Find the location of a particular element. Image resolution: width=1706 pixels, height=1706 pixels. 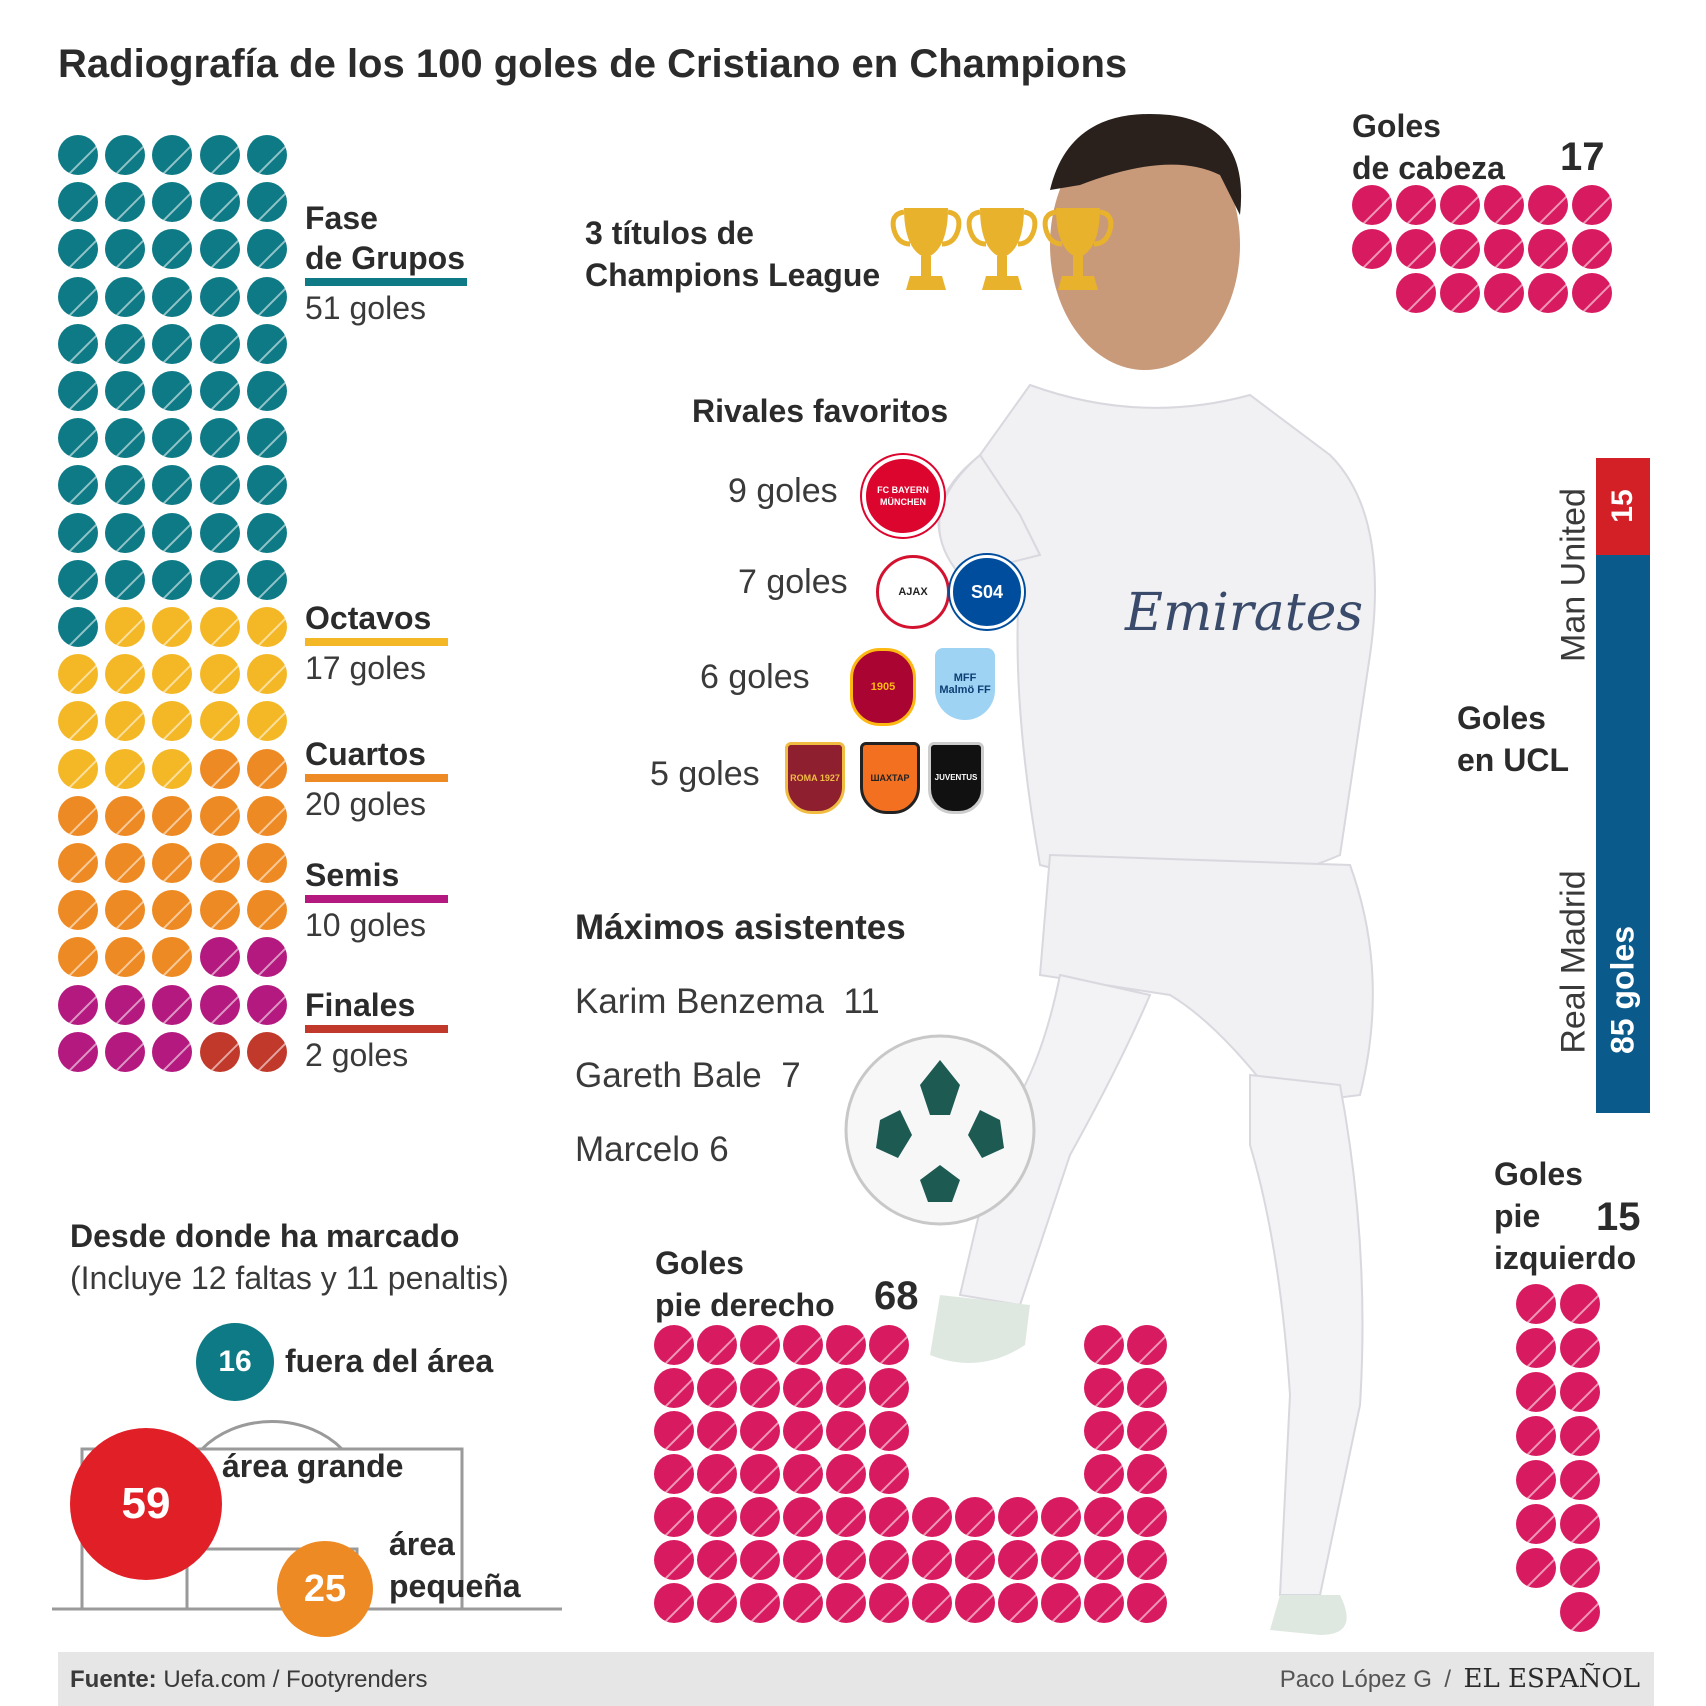

footer-source-text: Uefa.com / Footyrenders is located at coordinates (295, 1679).